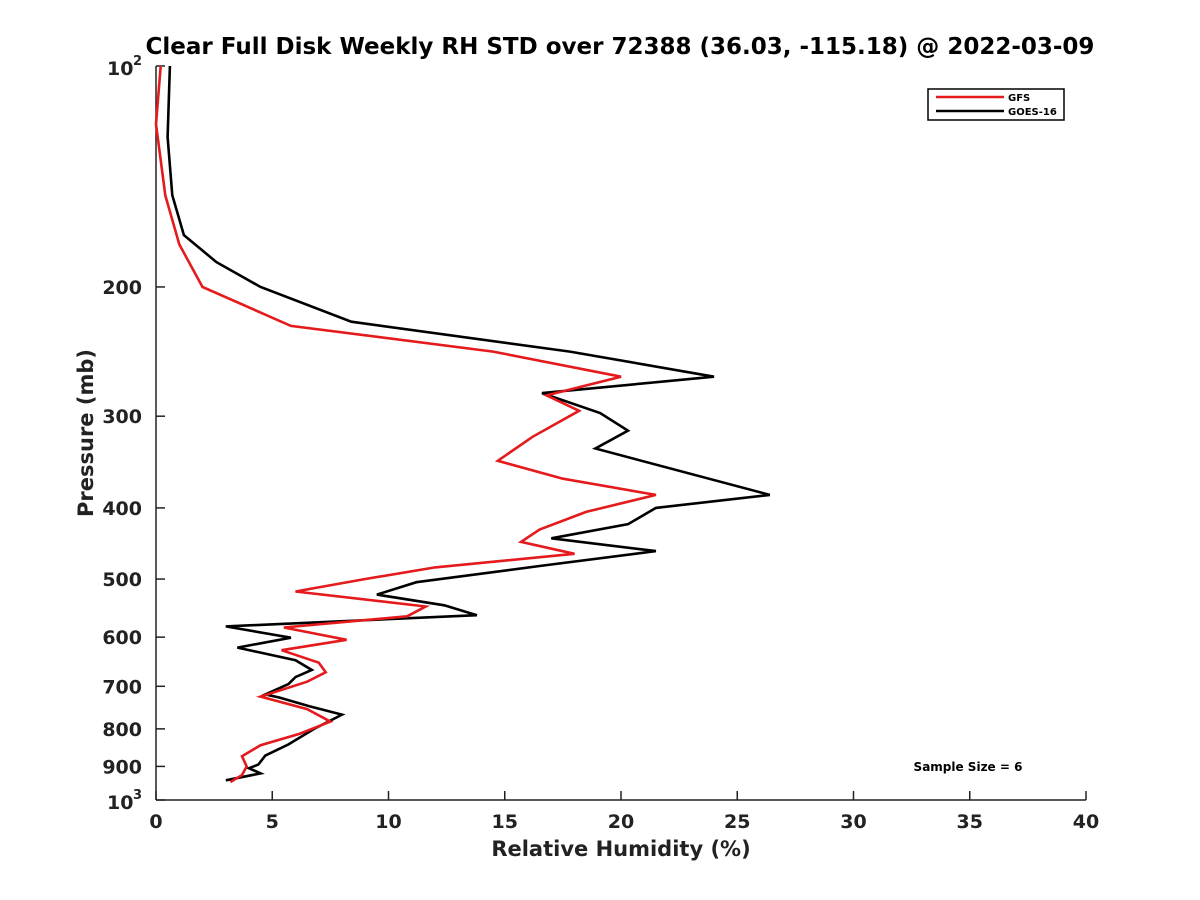 This screenshot has width=1200, height=900. Describe the element at coordinates (86, 433) in the screenshot. I see `y-axis-label: Pressure (mb)` at that location.